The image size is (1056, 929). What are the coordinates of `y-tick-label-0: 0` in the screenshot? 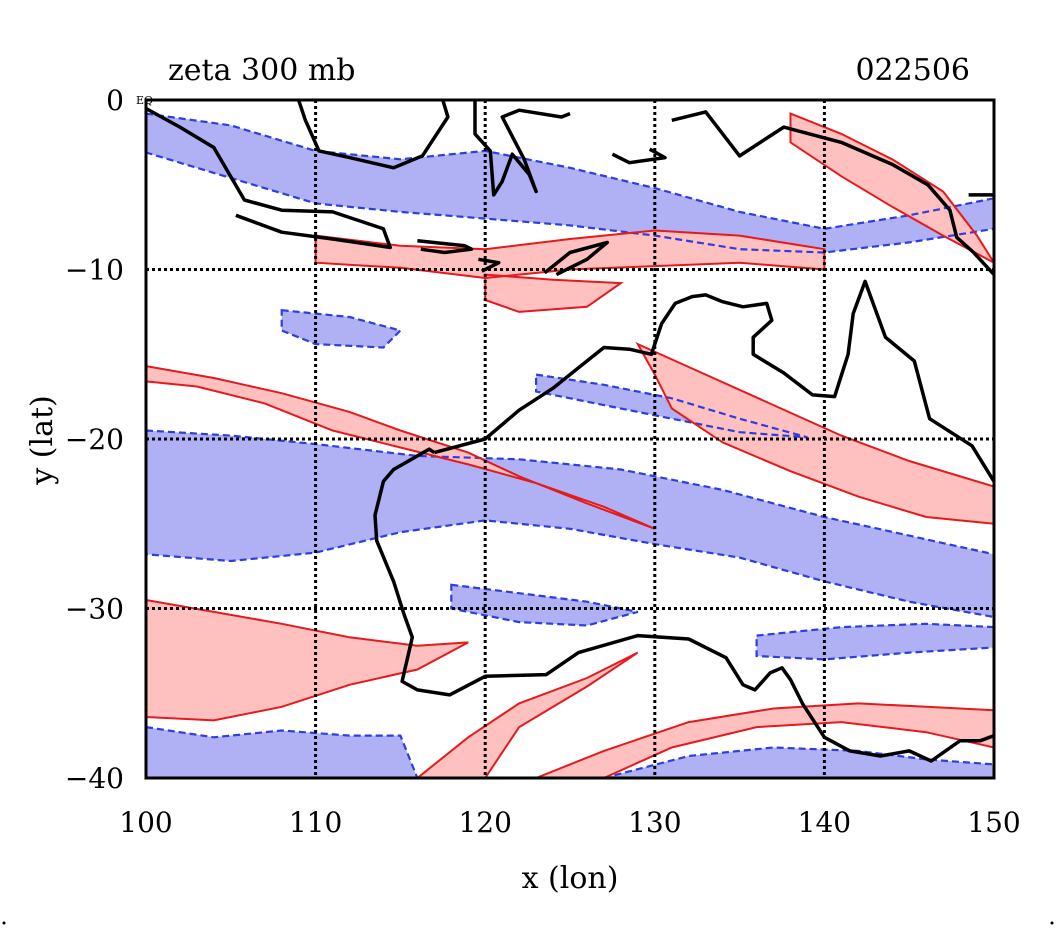 It's located at (115, 100).